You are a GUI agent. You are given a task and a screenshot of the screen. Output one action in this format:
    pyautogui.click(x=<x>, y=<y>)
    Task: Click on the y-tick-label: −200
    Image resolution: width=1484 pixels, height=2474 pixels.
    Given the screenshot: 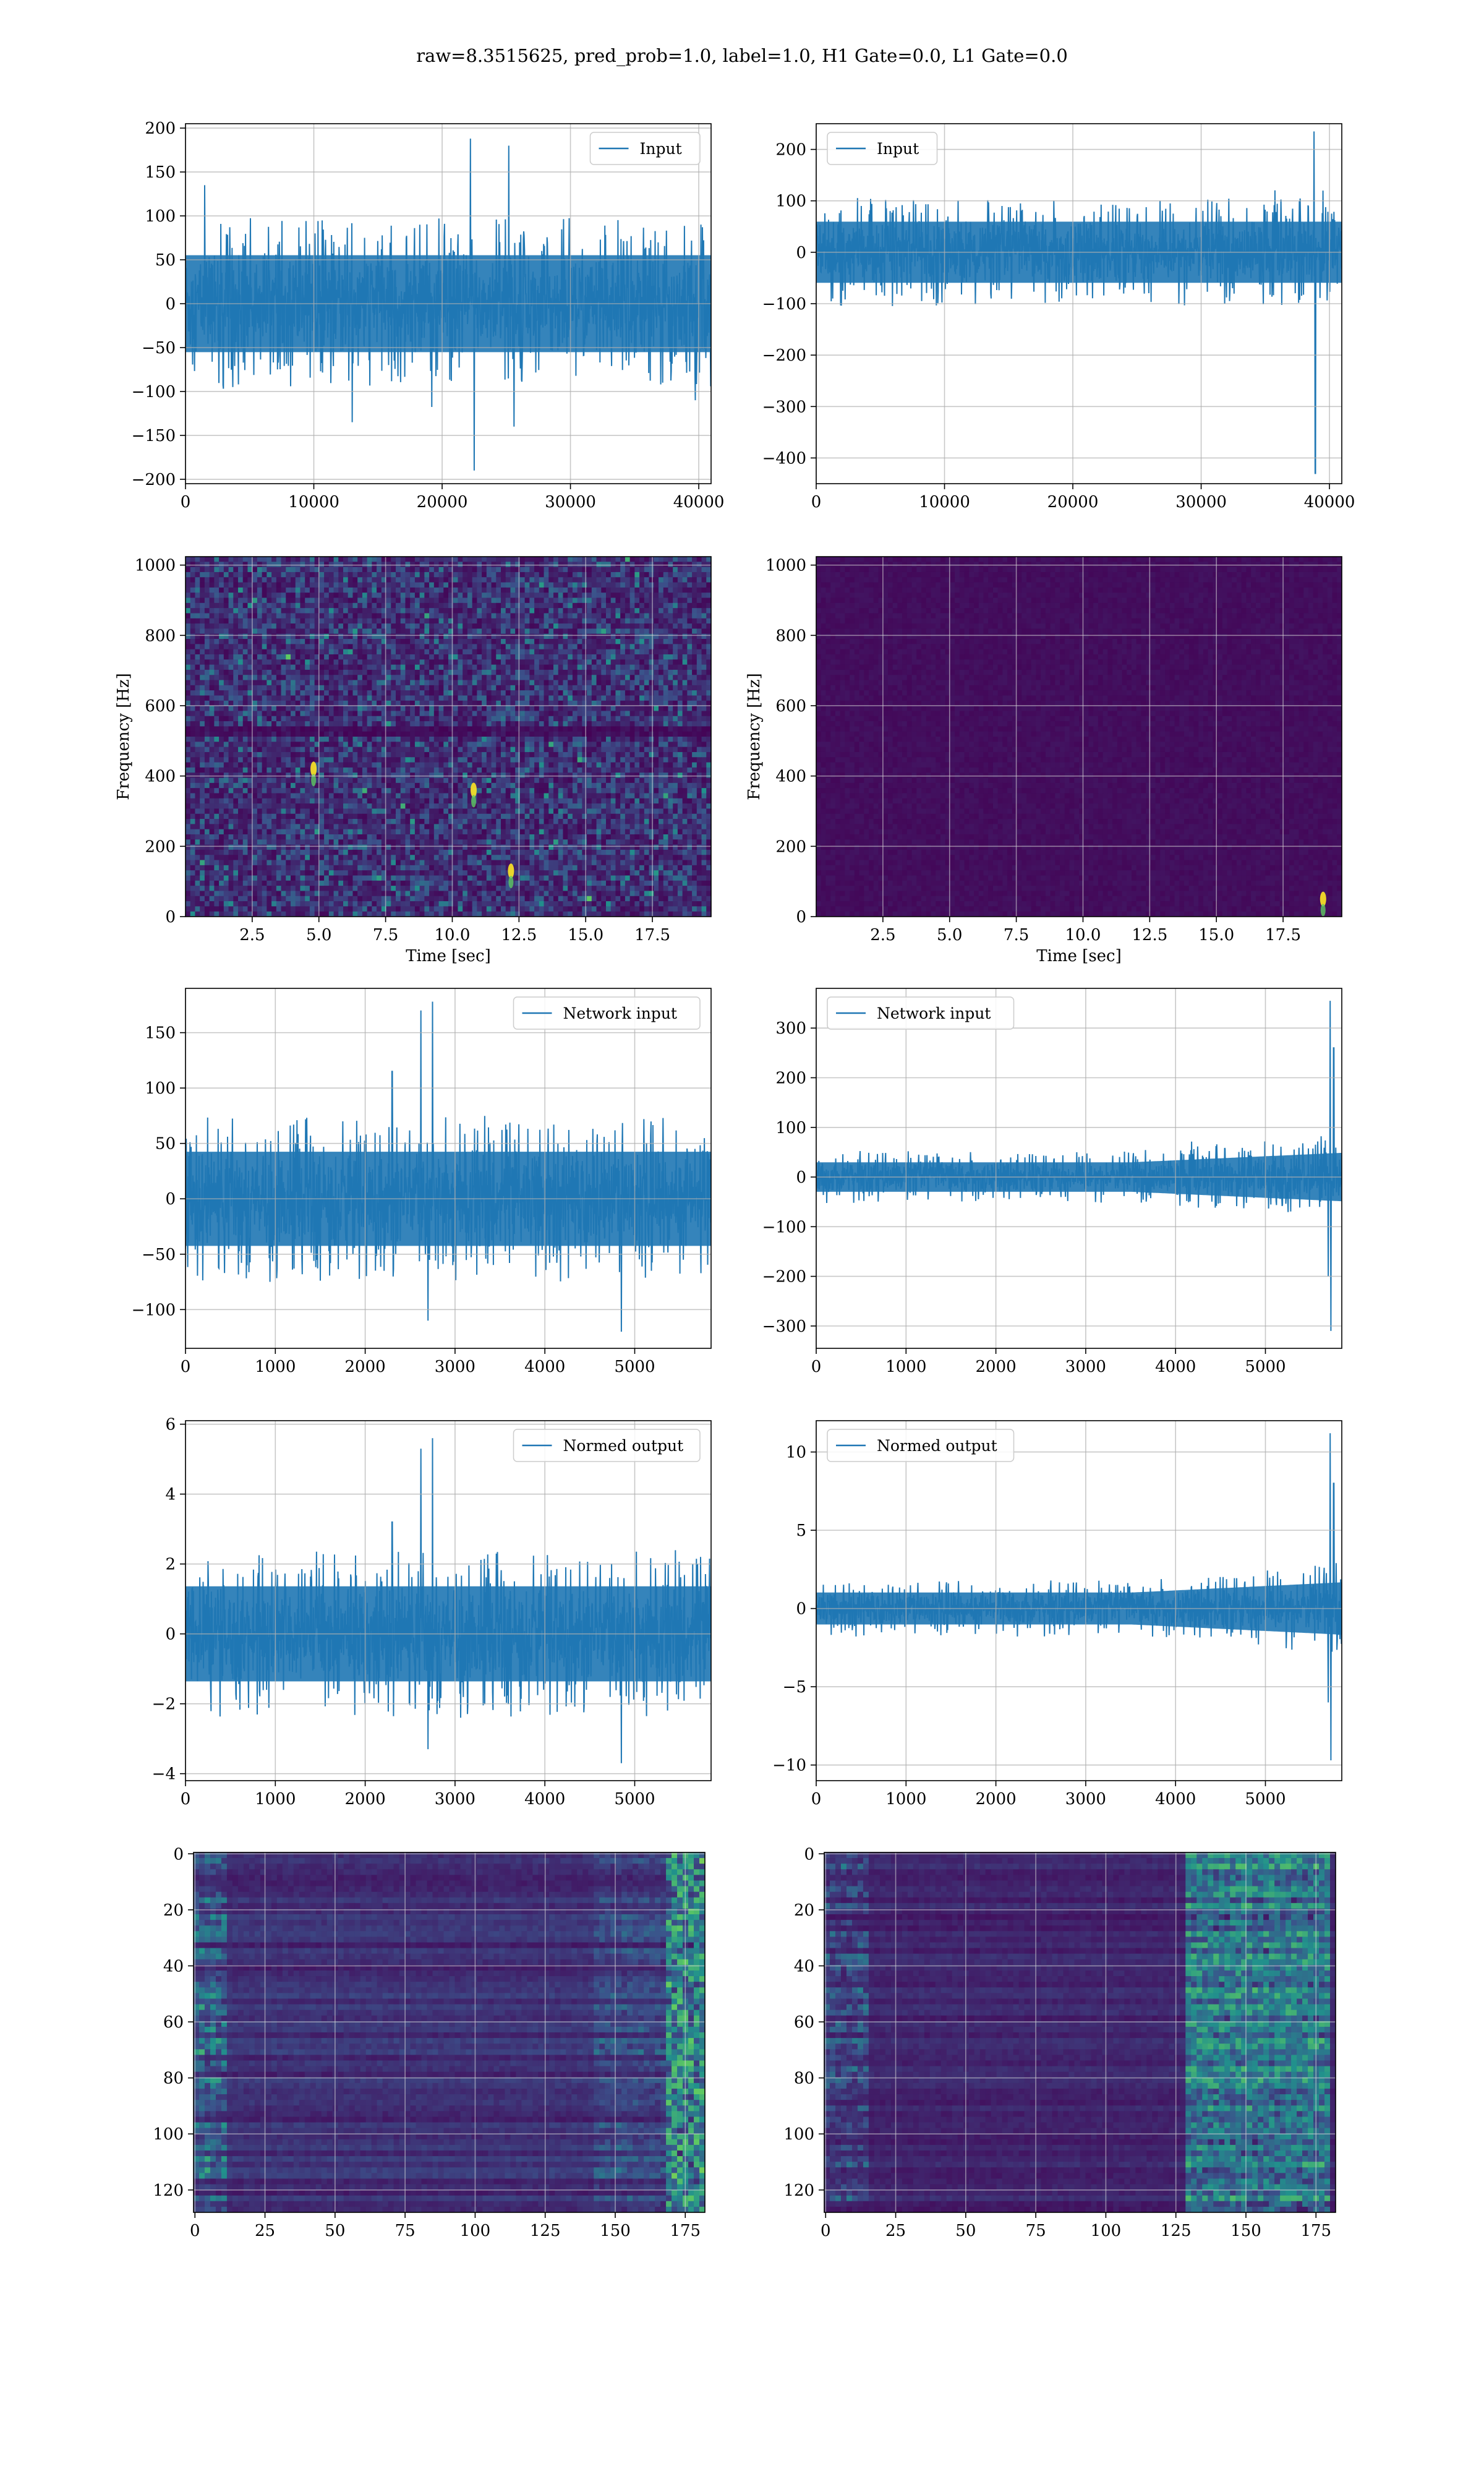 What is the action you would take?
    pyautogui.click(x=154, y=480)
    